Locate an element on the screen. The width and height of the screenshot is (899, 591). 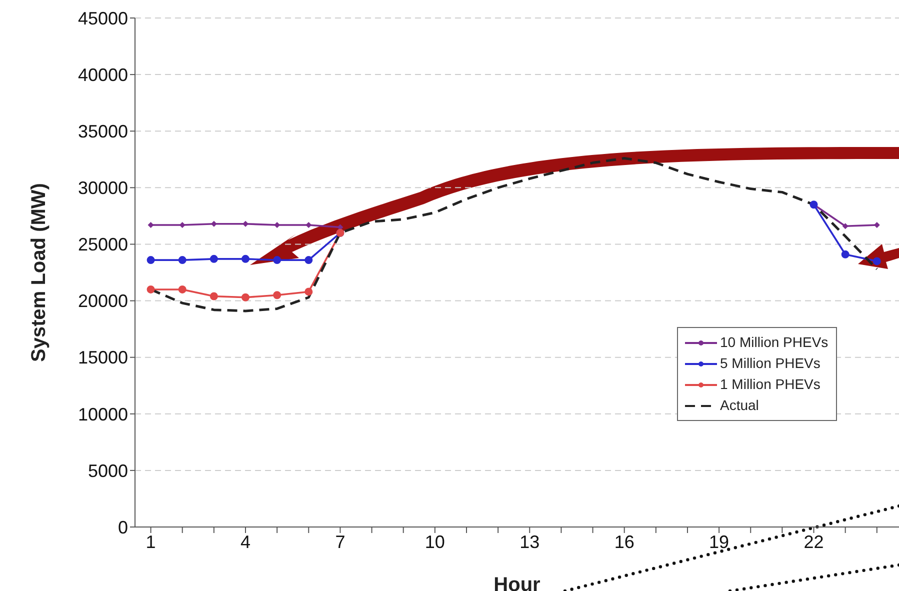
x-tick-label: 13 is located at coordinates (530, 542).